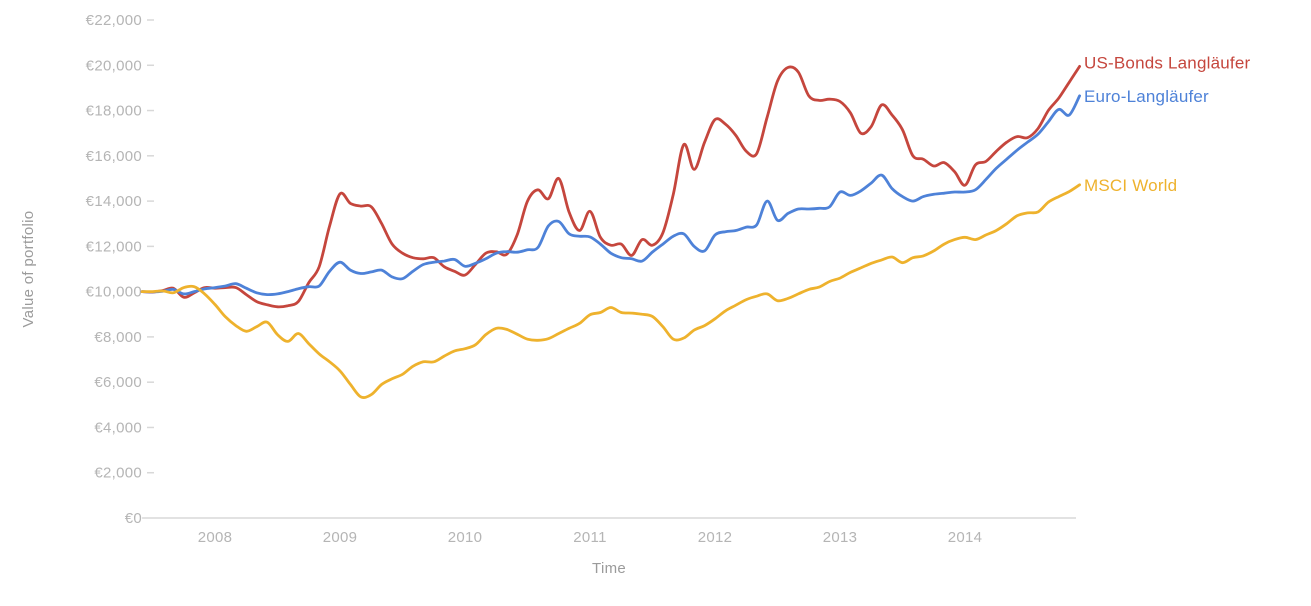  Describe the element at coordinates (465, 537) in the screenshot. I see `x-tick-label: 2010` at that location.